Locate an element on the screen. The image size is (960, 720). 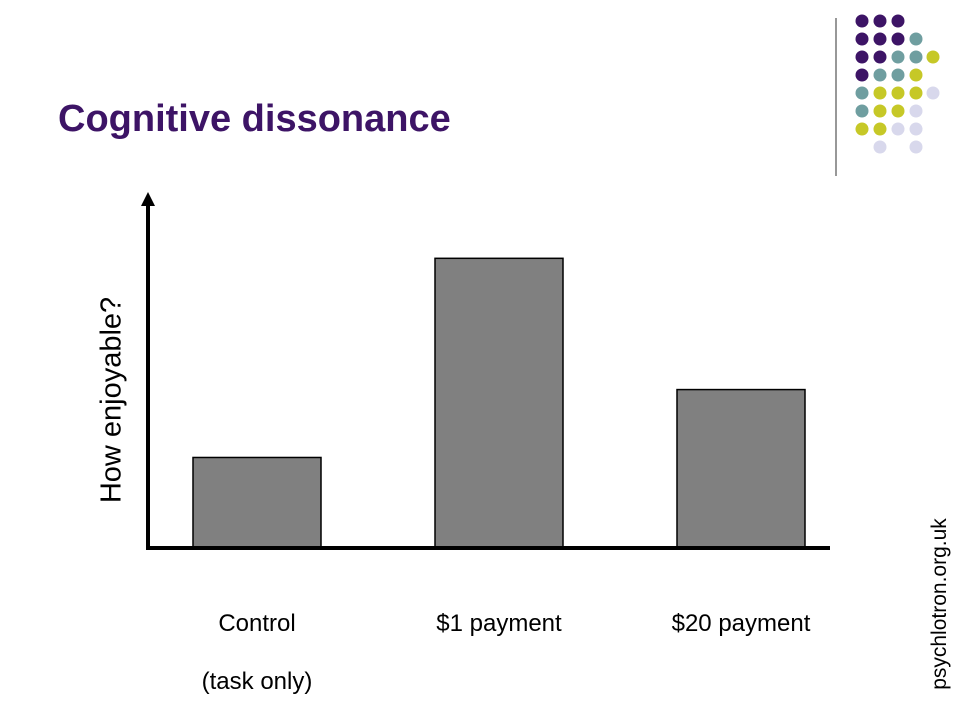
category-label-line: $20 payment is located at coordinates (741, 623).